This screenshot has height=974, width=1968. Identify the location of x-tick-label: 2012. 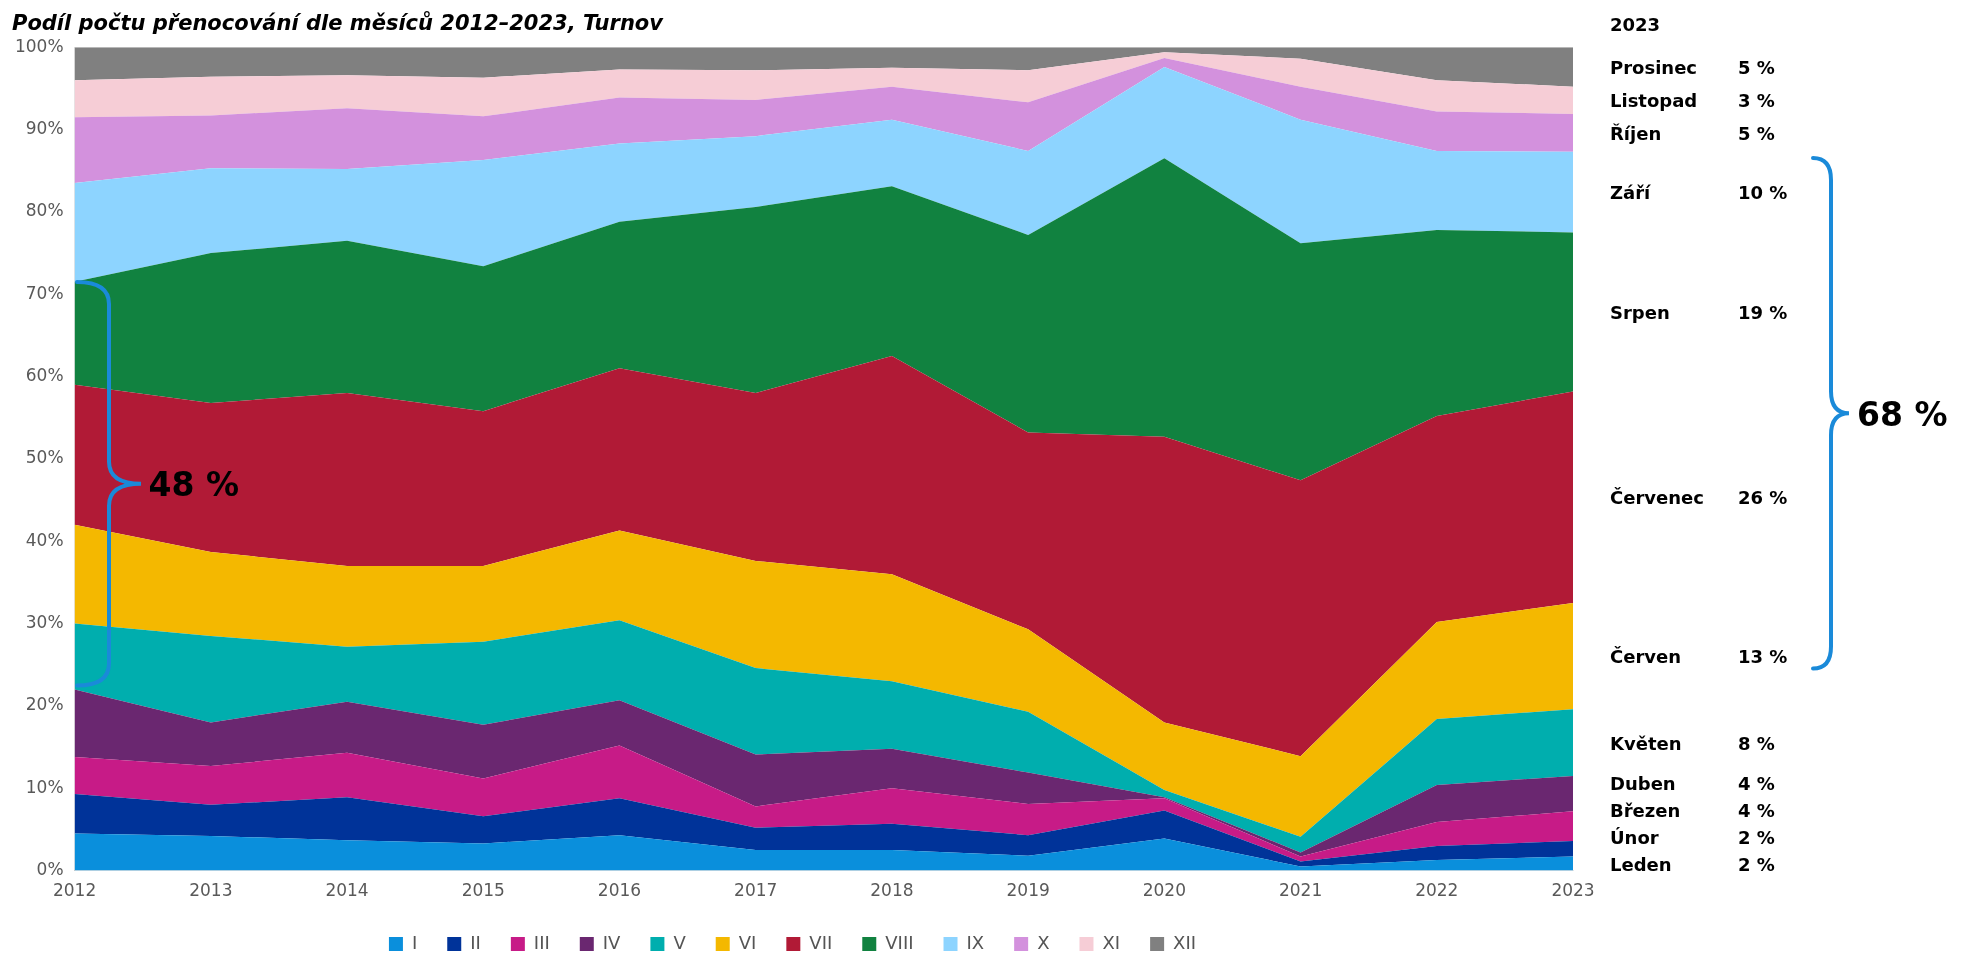
(74, 890).